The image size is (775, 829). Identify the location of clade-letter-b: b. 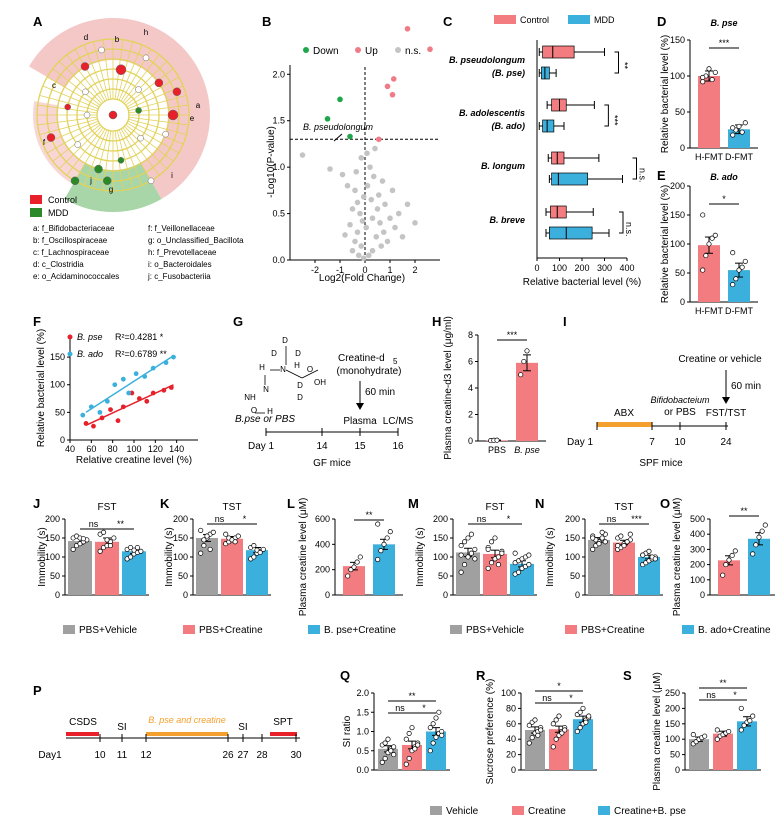
(117, 39).